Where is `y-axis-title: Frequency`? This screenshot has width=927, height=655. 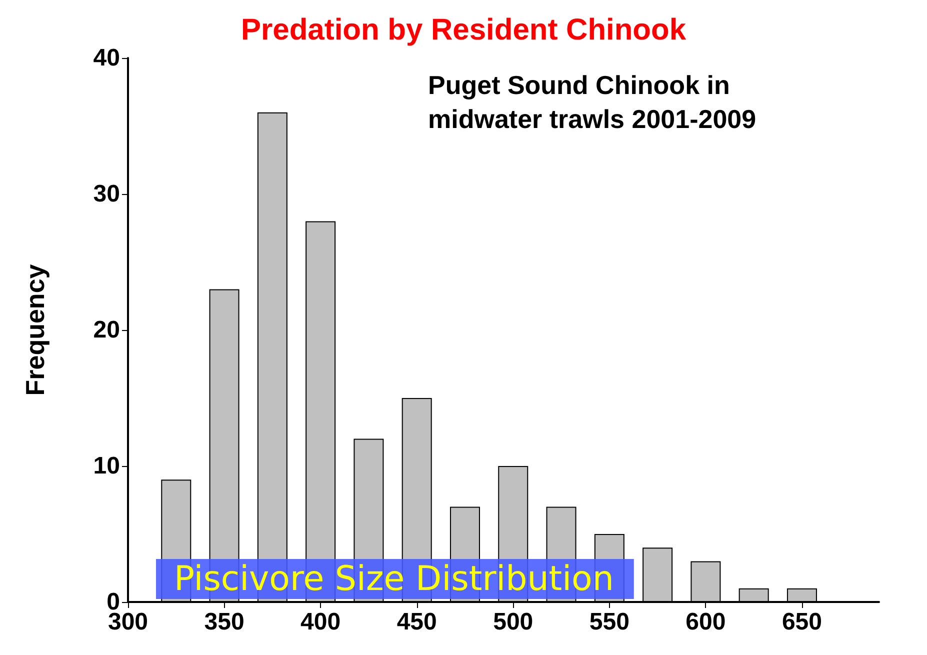
y-axis-title: Frequency is located at coordinates (35, 330).